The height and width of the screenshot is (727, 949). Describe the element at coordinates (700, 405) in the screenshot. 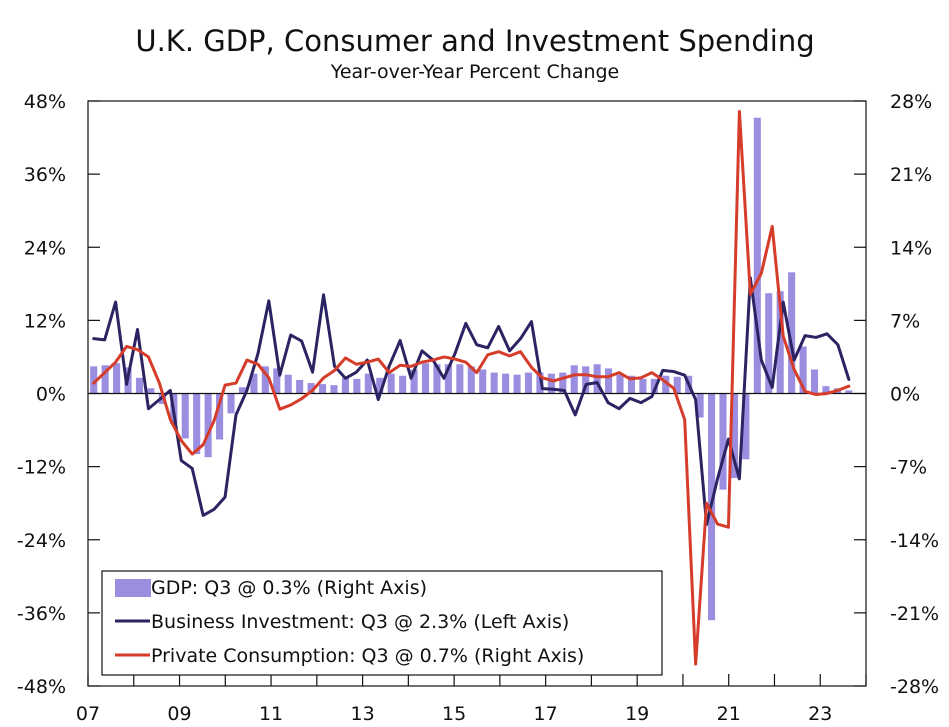

I see `gdp-bar-2020Q2` at that location.